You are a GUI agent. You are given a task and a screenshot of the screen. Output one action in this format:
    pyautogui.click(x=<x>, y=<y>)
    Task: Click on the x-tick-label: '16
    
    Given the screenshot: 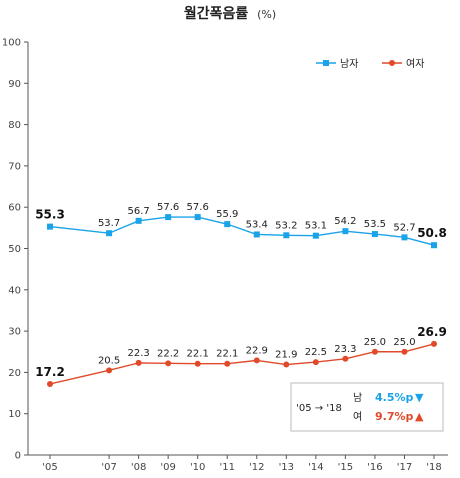 What is the action you would take?
    pyautogui.click(x=374, y=467)
    